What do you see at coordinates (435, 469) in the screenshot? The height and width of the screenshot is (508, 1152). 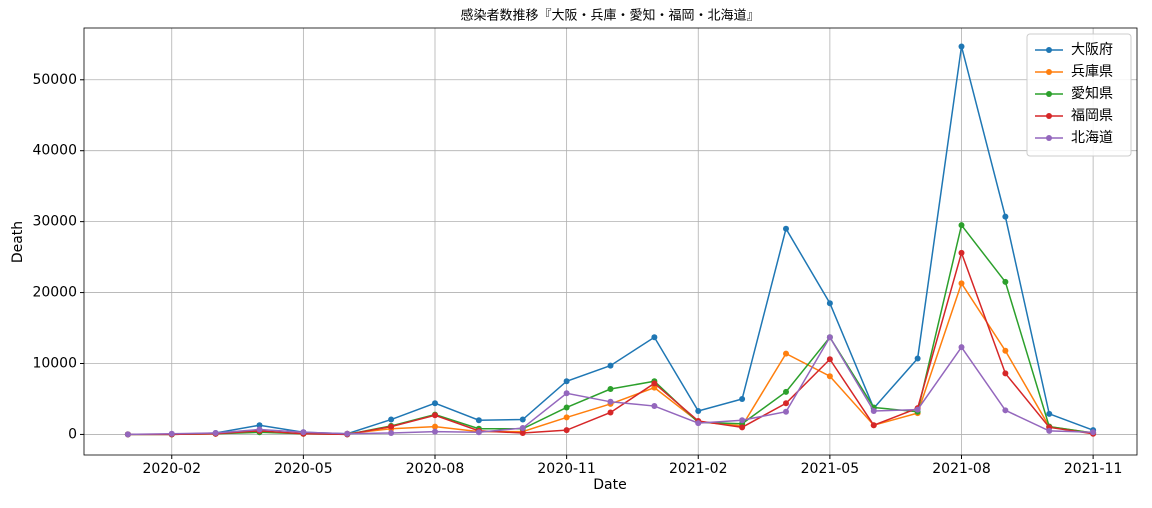 I see `x-tick-label: 2020-08` at bounding box center [435, 469].